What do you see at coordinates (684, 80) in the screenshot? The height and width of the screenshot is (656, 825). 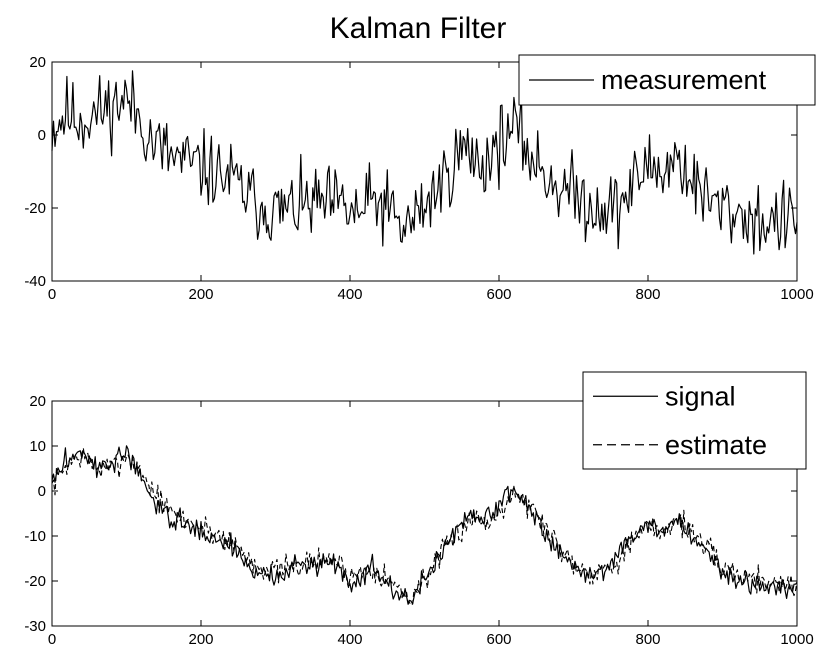 I see `legend-label-measurement: measurement` at bounding box center [684, 80].